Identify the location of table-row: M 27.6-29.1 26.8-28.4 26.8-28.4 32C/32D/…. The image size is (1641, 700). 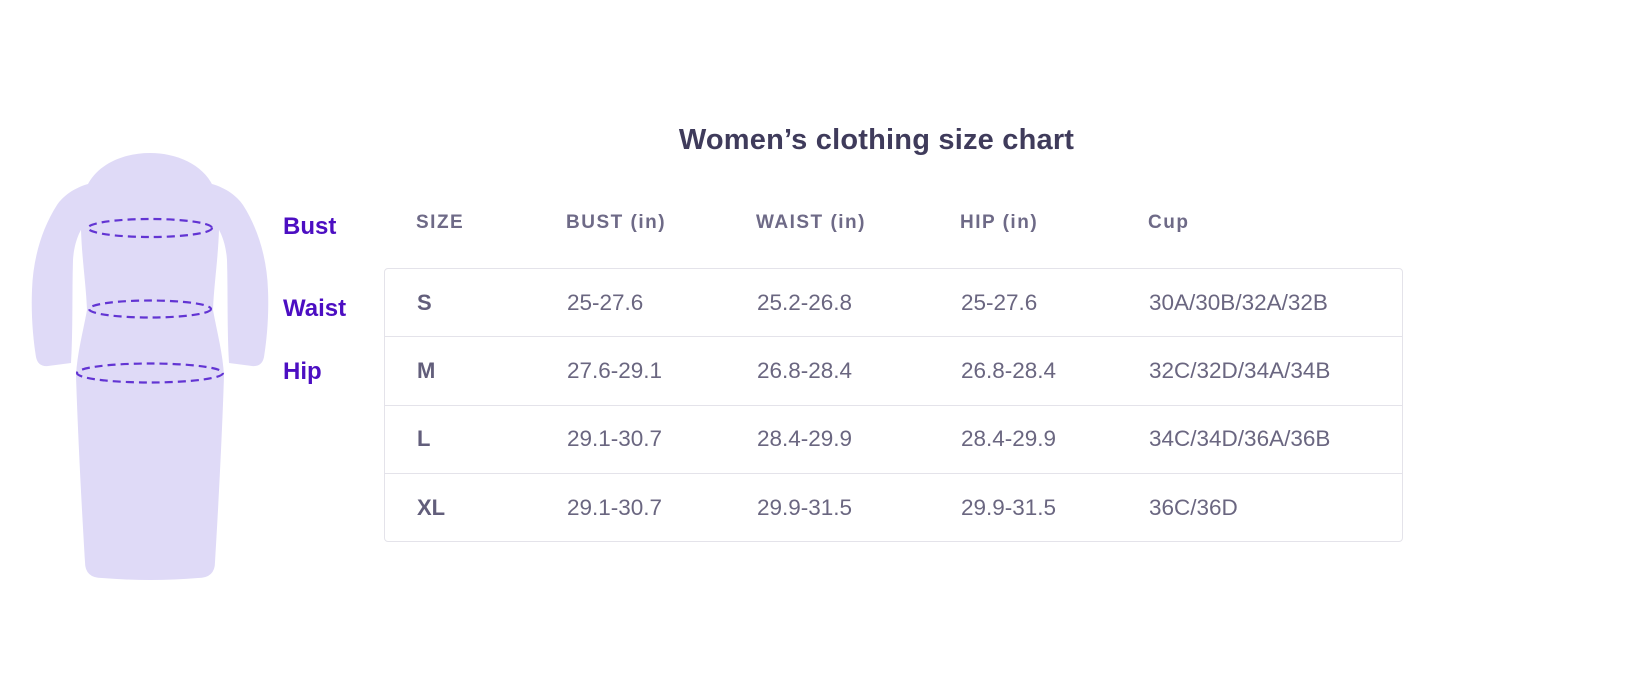
(893, 371).